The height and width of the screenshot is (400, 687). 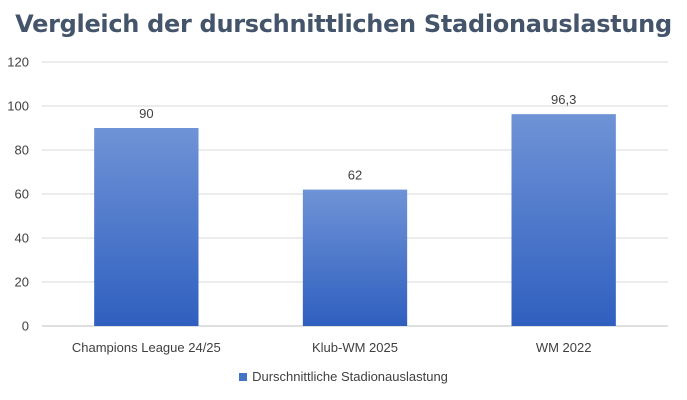 I want to click on data-label: 90, so click(x=146, y=113).